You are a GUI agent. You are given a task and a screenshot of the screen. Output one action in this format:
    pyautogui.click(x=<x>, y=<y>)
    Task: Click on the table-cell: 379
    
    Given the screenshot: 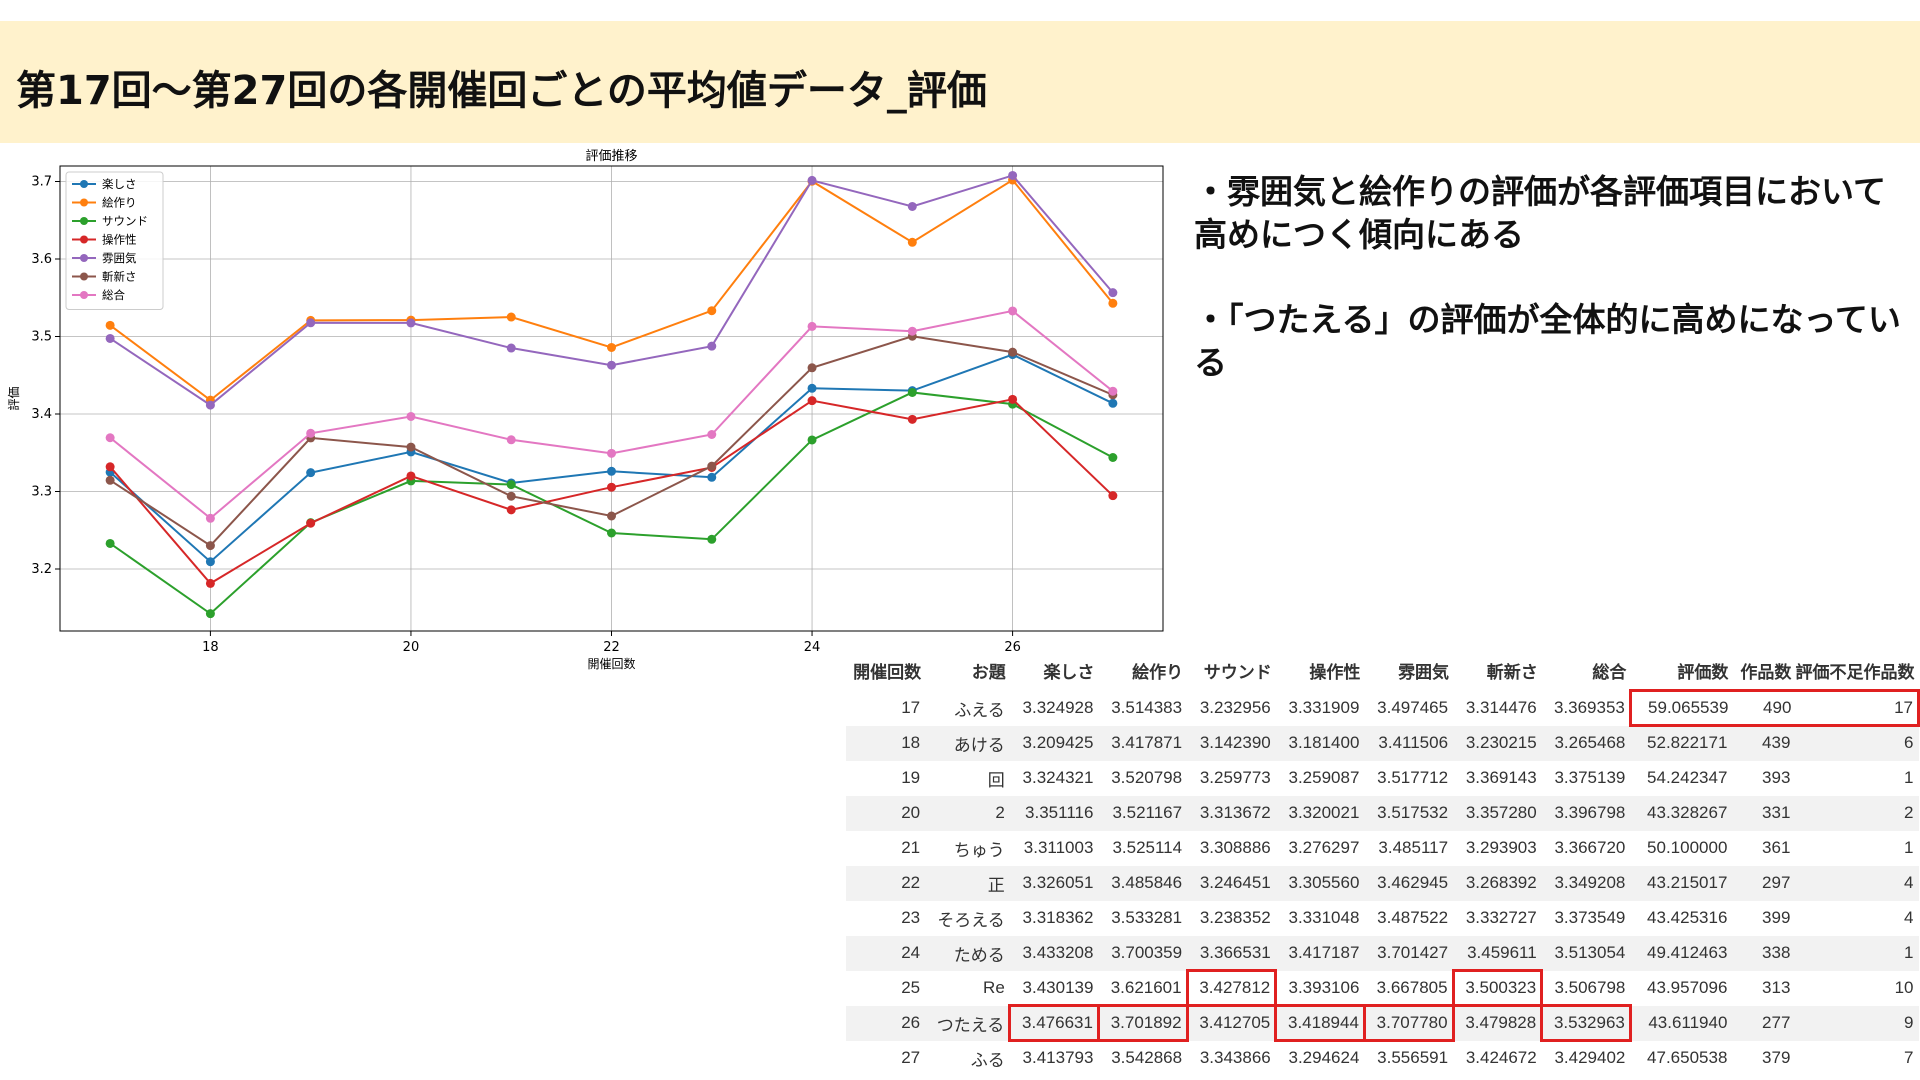 What is the action you would take?
    pyautogui.click(x=1776, y=1057)
    